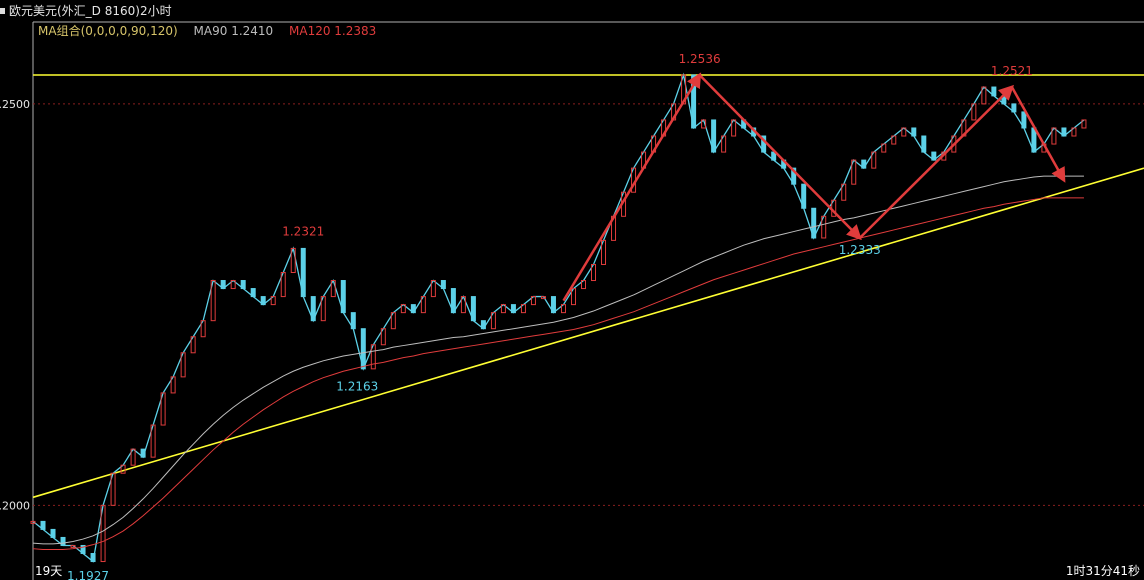 The image size is (1144, 580). What do you see at coordinates (90, 11) in the screenshot?
I see `window-title: 欧元美元(外汇_D 8160)2小时` at bounding box center [90, 11].